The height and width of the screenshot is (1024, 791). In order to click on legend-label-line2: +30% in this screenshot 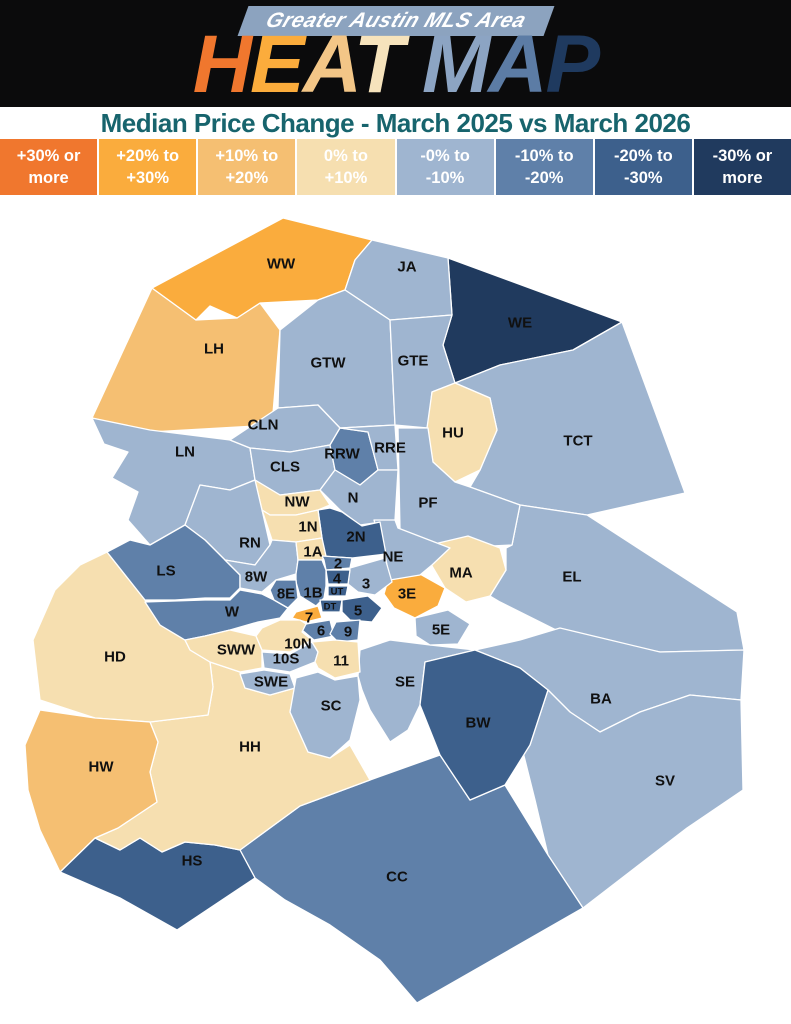, I will do `click(148, 178)`.